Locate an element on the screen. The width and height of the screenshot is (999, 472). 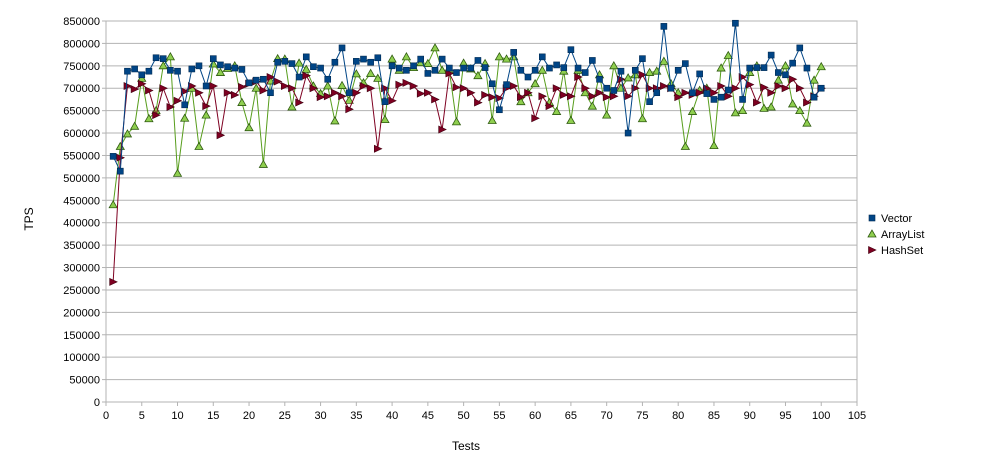
x-tick-label-15: 75 is located at coordinates (642, 416).